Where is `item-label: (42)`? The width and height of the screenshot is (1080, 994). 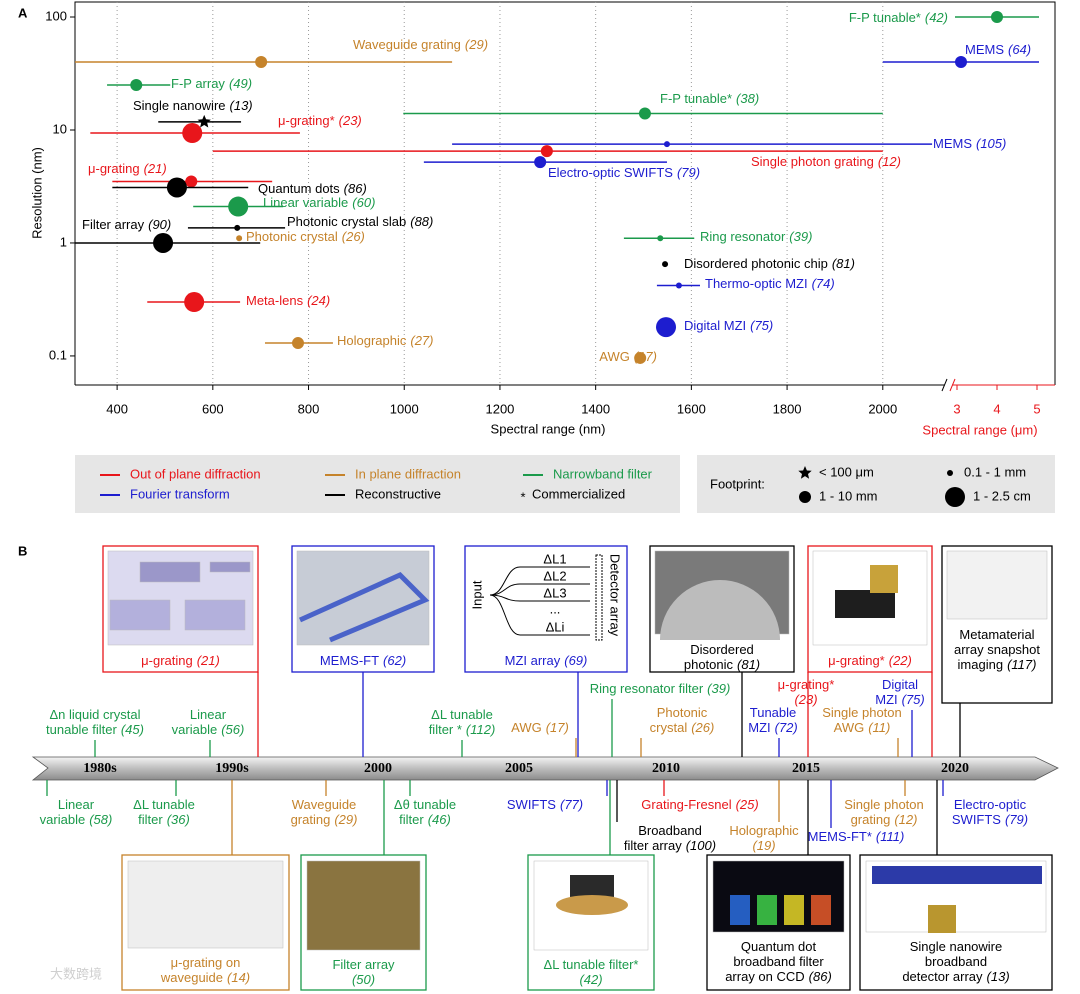
item-label: (42) is located at coordinates (590, 979).